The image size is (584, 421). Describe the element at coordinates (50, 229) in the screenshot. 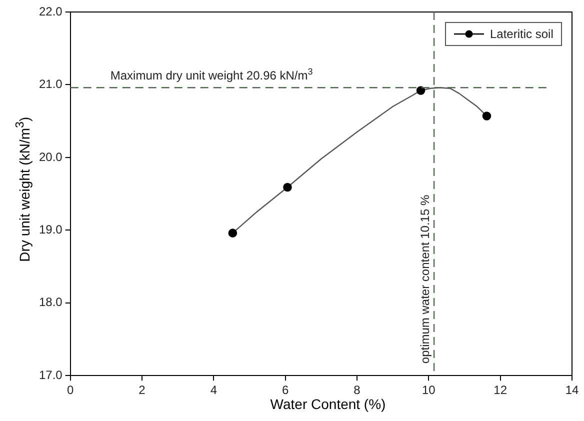

I see `y-tick-label: 19.0` at that location.